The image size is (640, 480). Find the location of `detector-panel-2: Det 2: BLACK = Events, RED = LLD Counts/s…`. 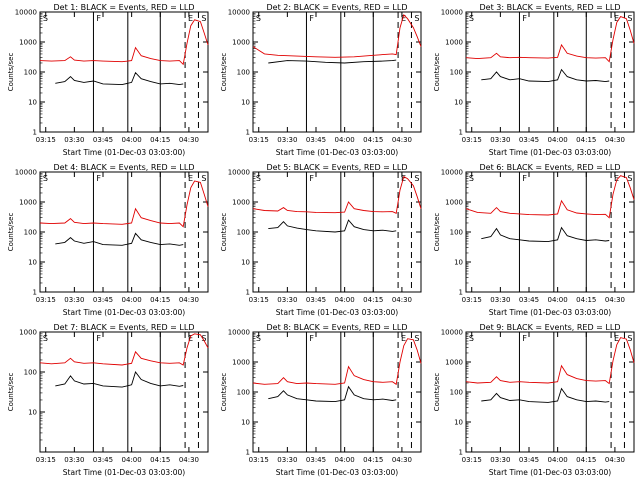

detector-panel-2: Det 2: BLACK = Events, RED = LLD Counts/s… is located at coordinates (321, 80).